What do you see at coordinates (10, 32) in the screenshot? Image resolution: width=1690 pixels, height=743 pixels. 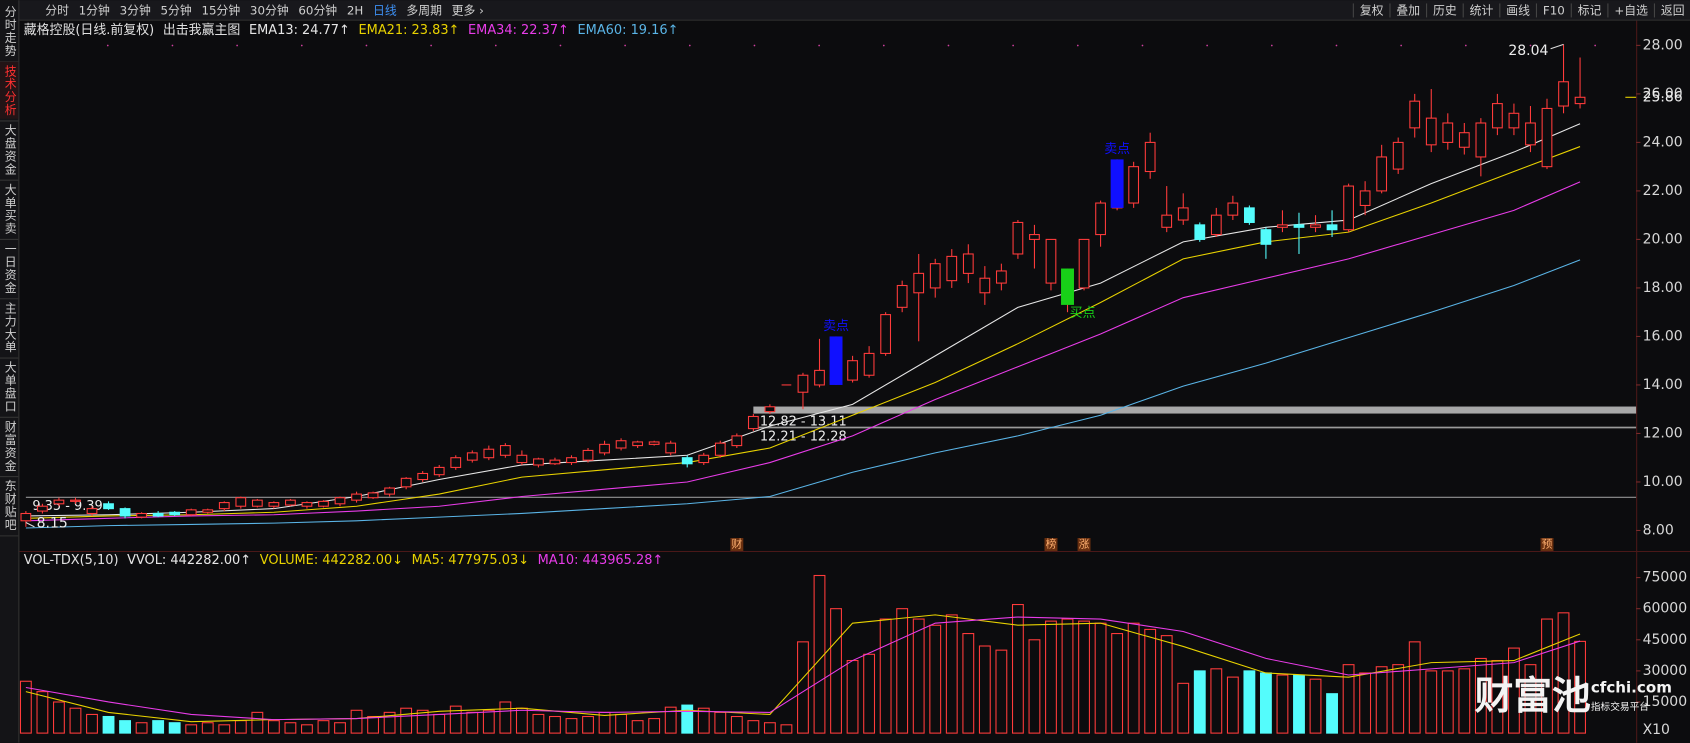 I see `sidebar-tab: 分时走势` at bounding box center [10, 32].